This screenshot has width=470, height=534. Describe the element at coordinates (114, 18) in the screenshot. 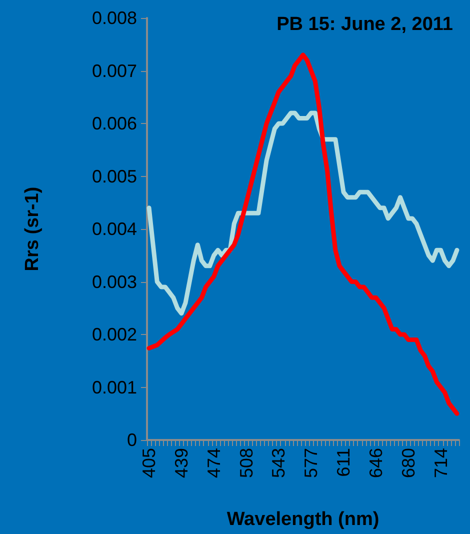

I see `y-tick-label: 0.008` at that location.